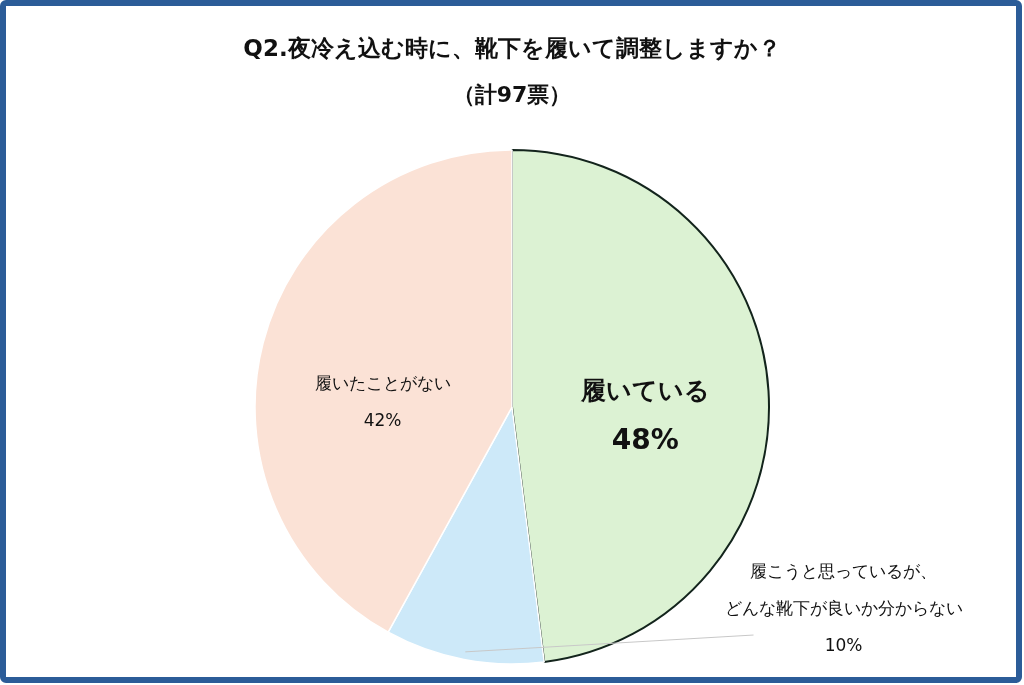 The image size is (1024, 685). I want to click on slice-label: 履いている, so click(644, 390).